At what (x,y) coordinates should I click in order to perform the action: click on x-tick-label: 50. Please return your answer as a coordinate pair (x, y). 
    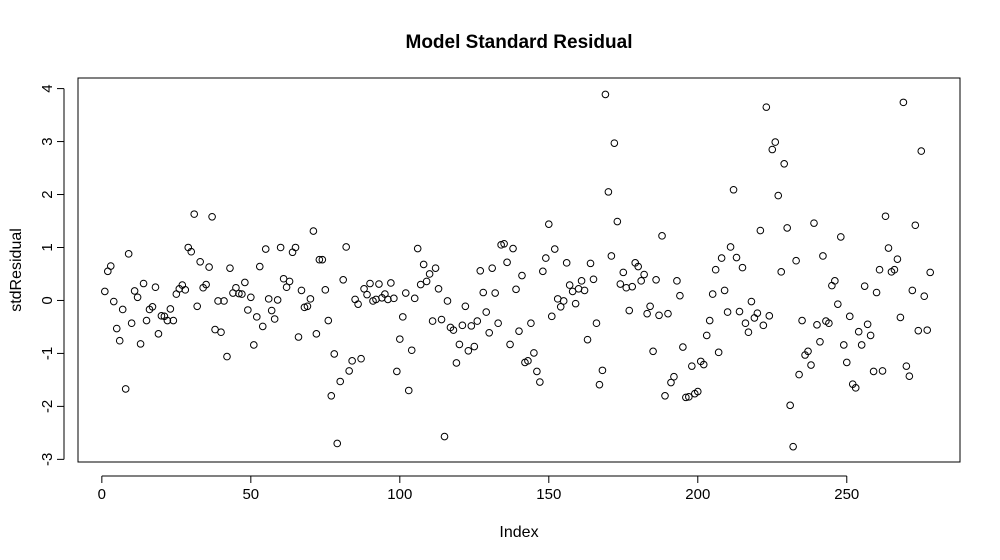
    Looking at the image, I should click on (250, 494).